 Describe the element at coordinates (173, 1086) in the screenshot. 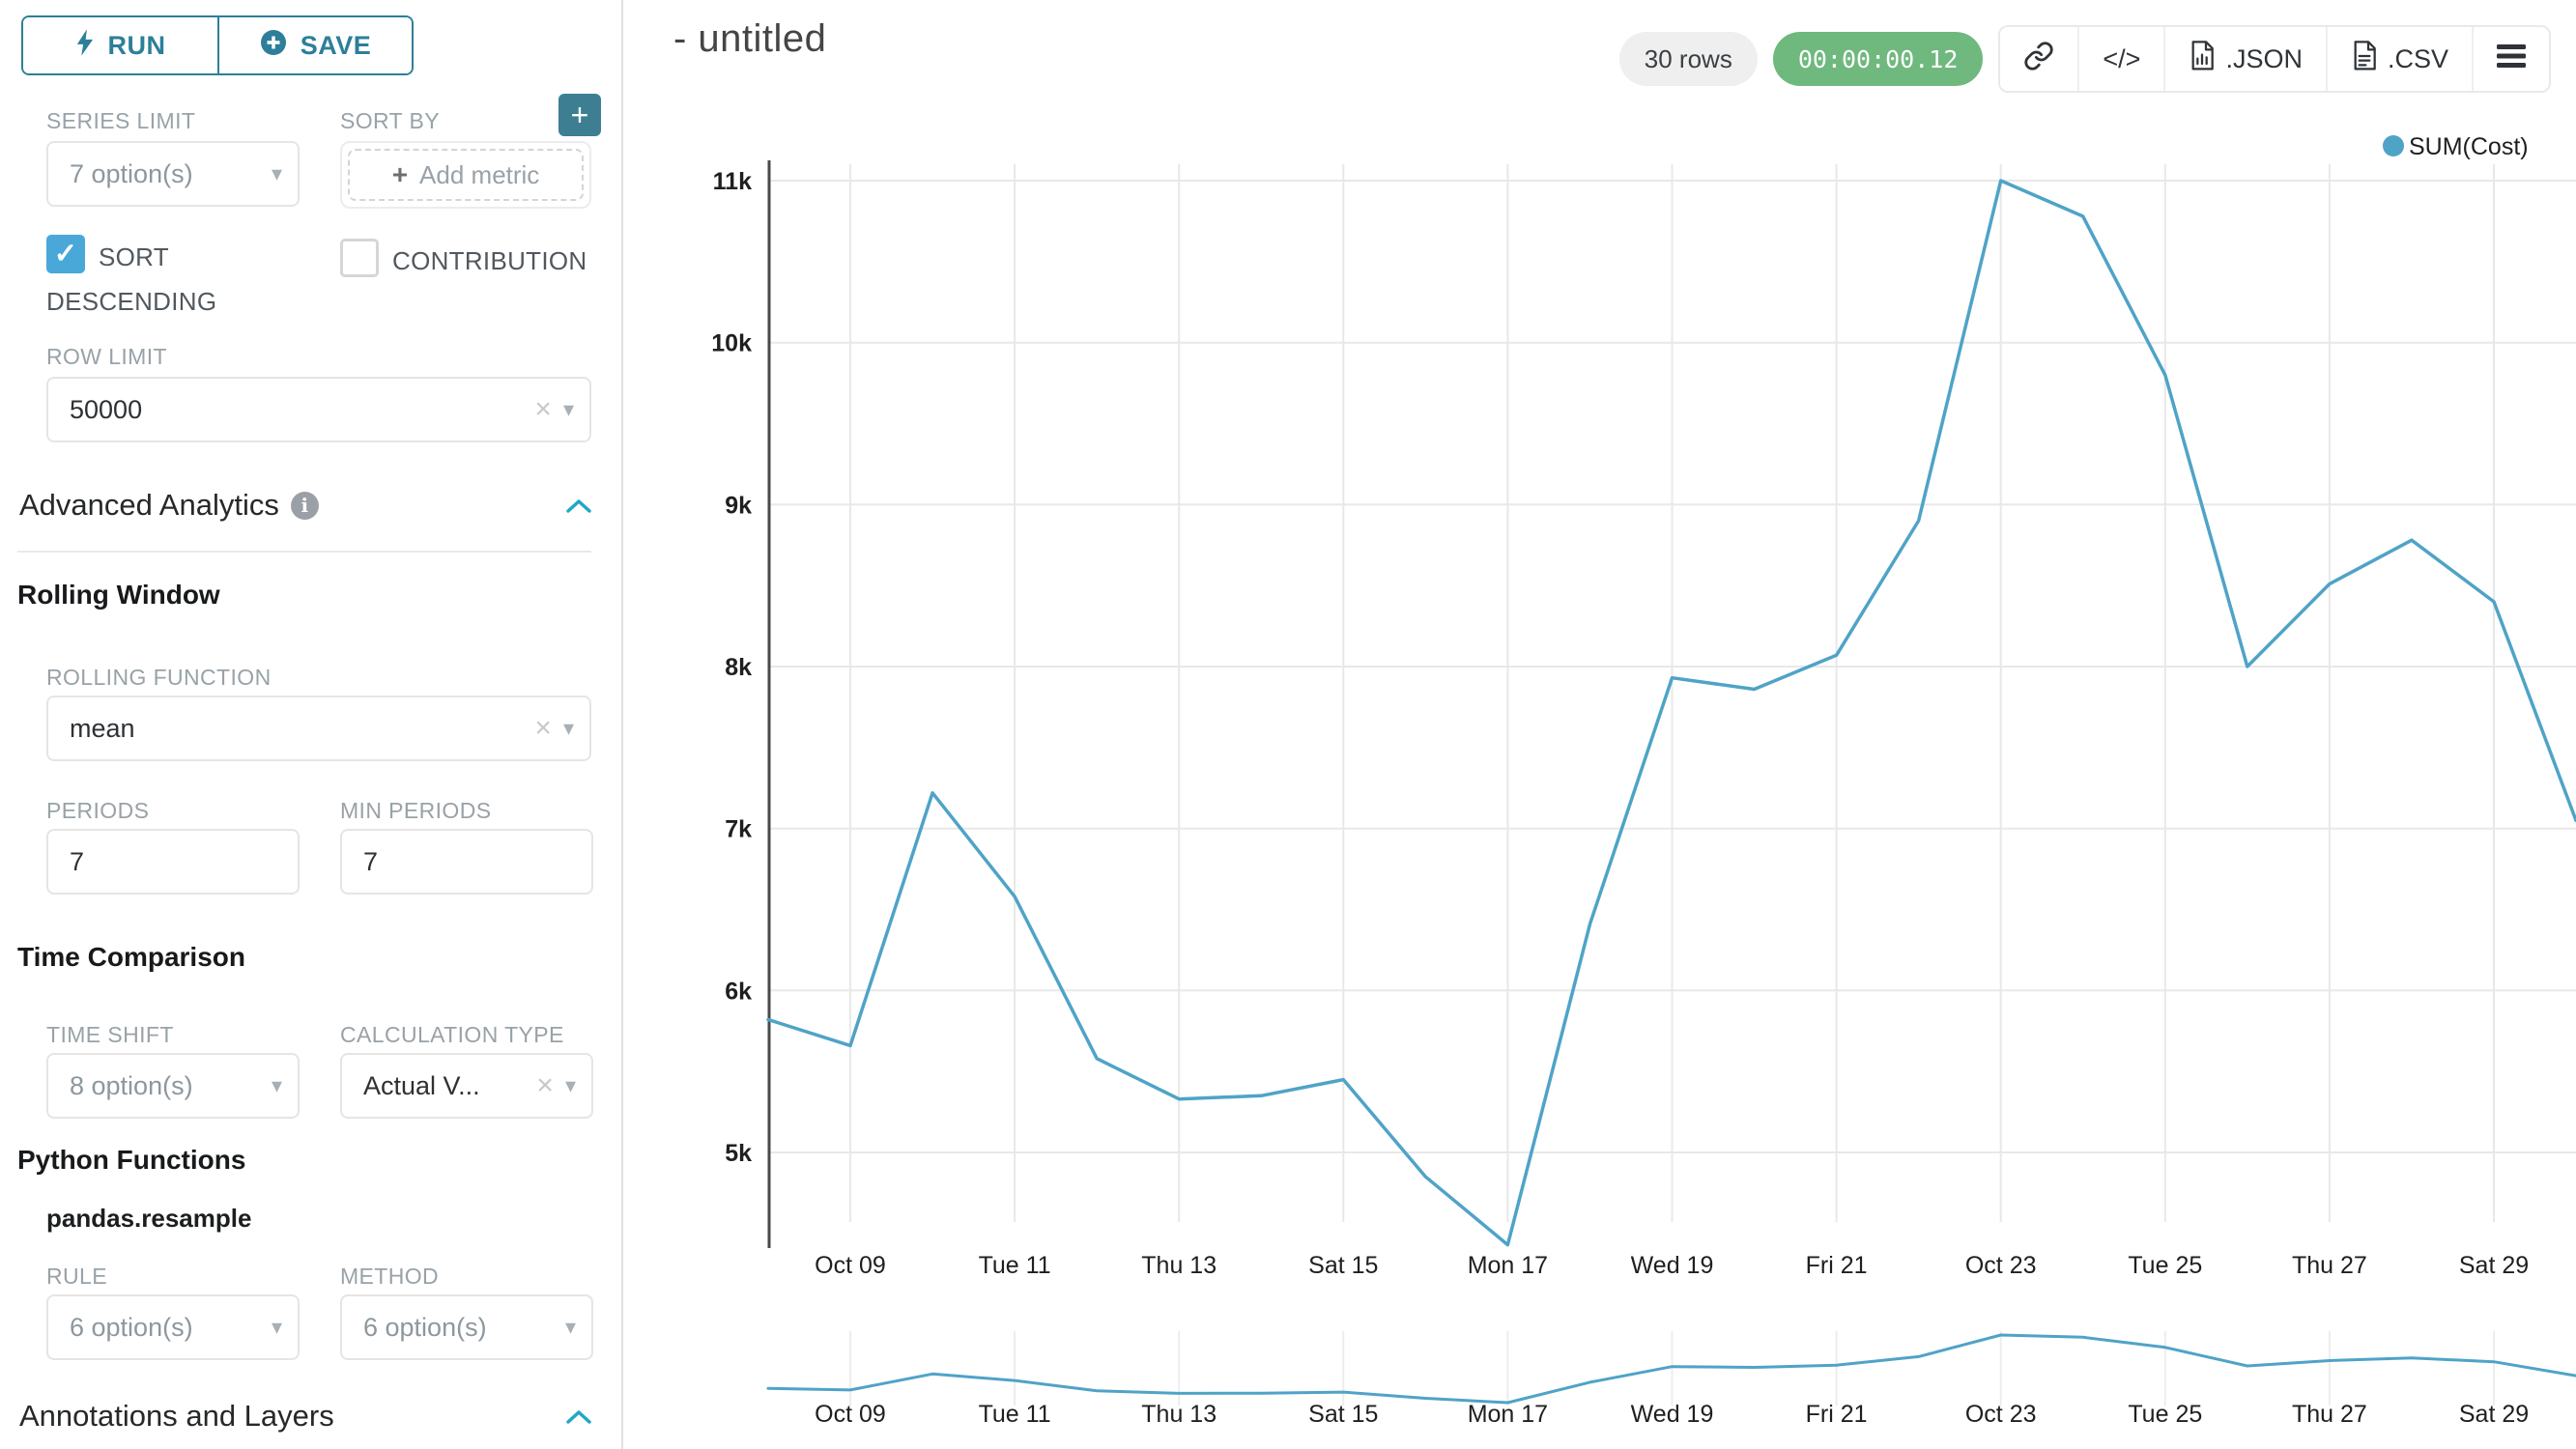

I see `time-shift-select: 8 option(s) ▾` at that location.